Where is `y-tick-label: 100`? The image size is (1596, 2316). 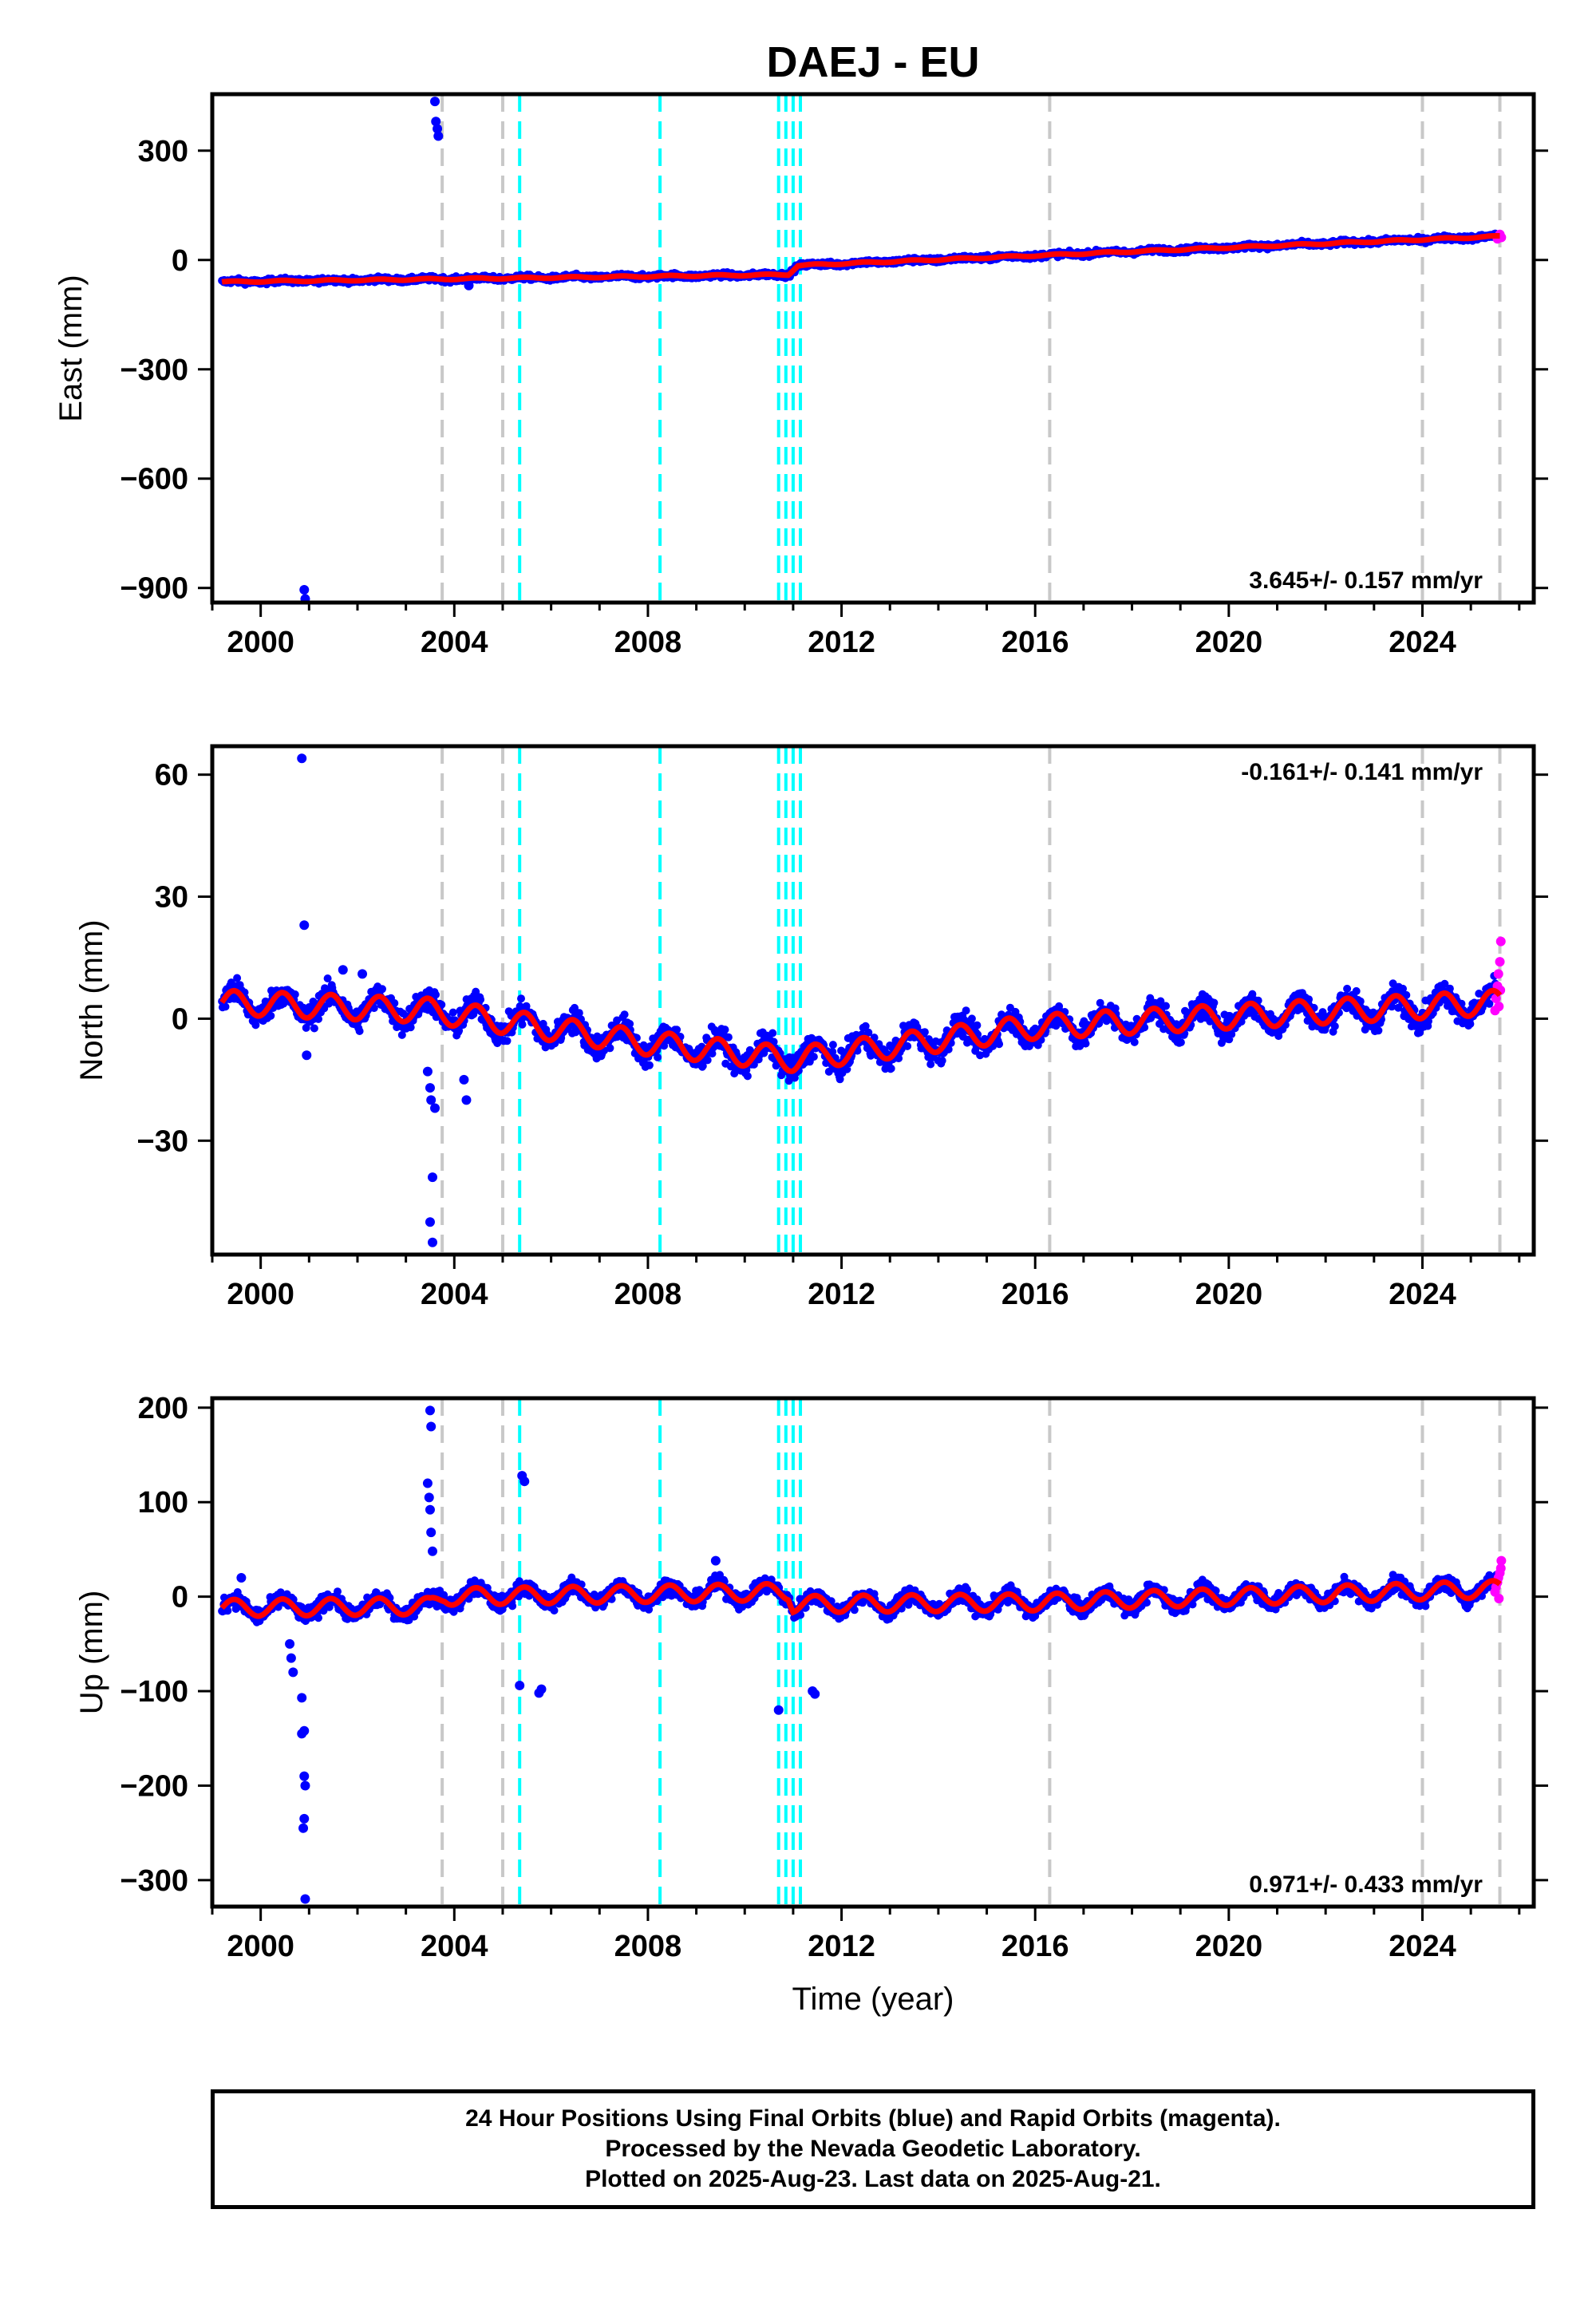
y-tick-label: 100 is located at coordinates (163, 1503).